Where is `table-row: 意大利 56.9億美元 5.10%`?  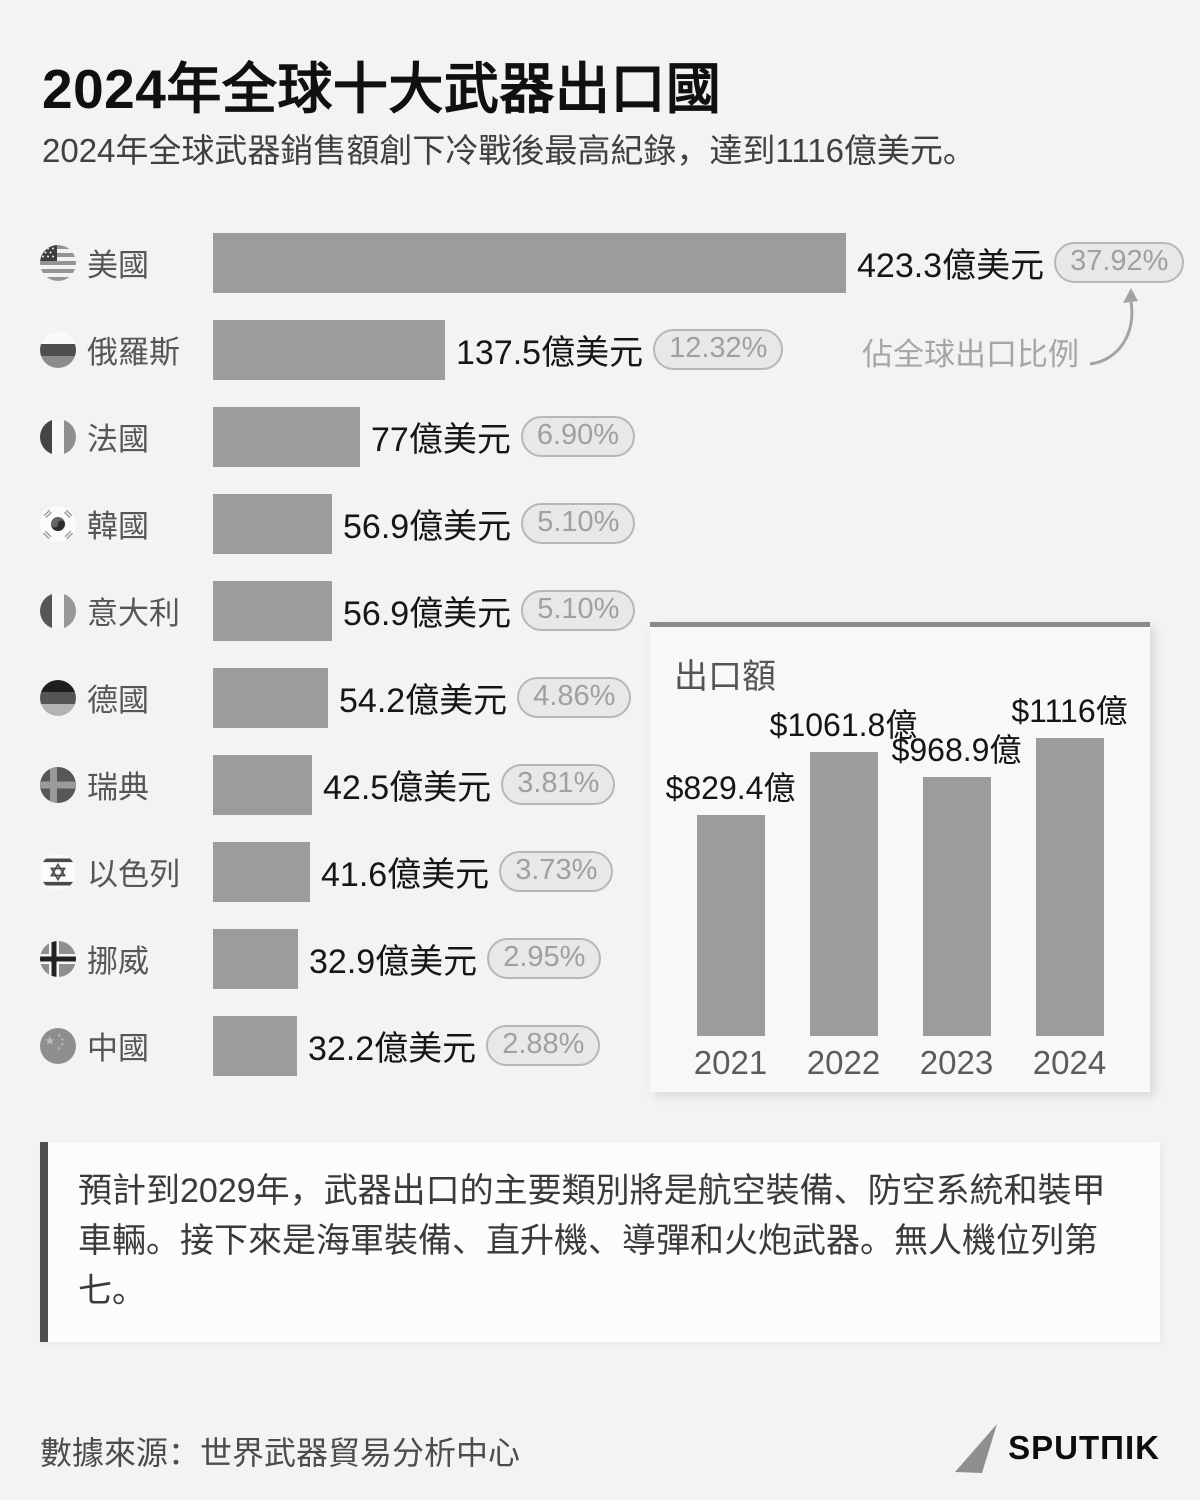
table-row: 意大利 56.9億美元 5.10% is located at coordinates (610, 610).